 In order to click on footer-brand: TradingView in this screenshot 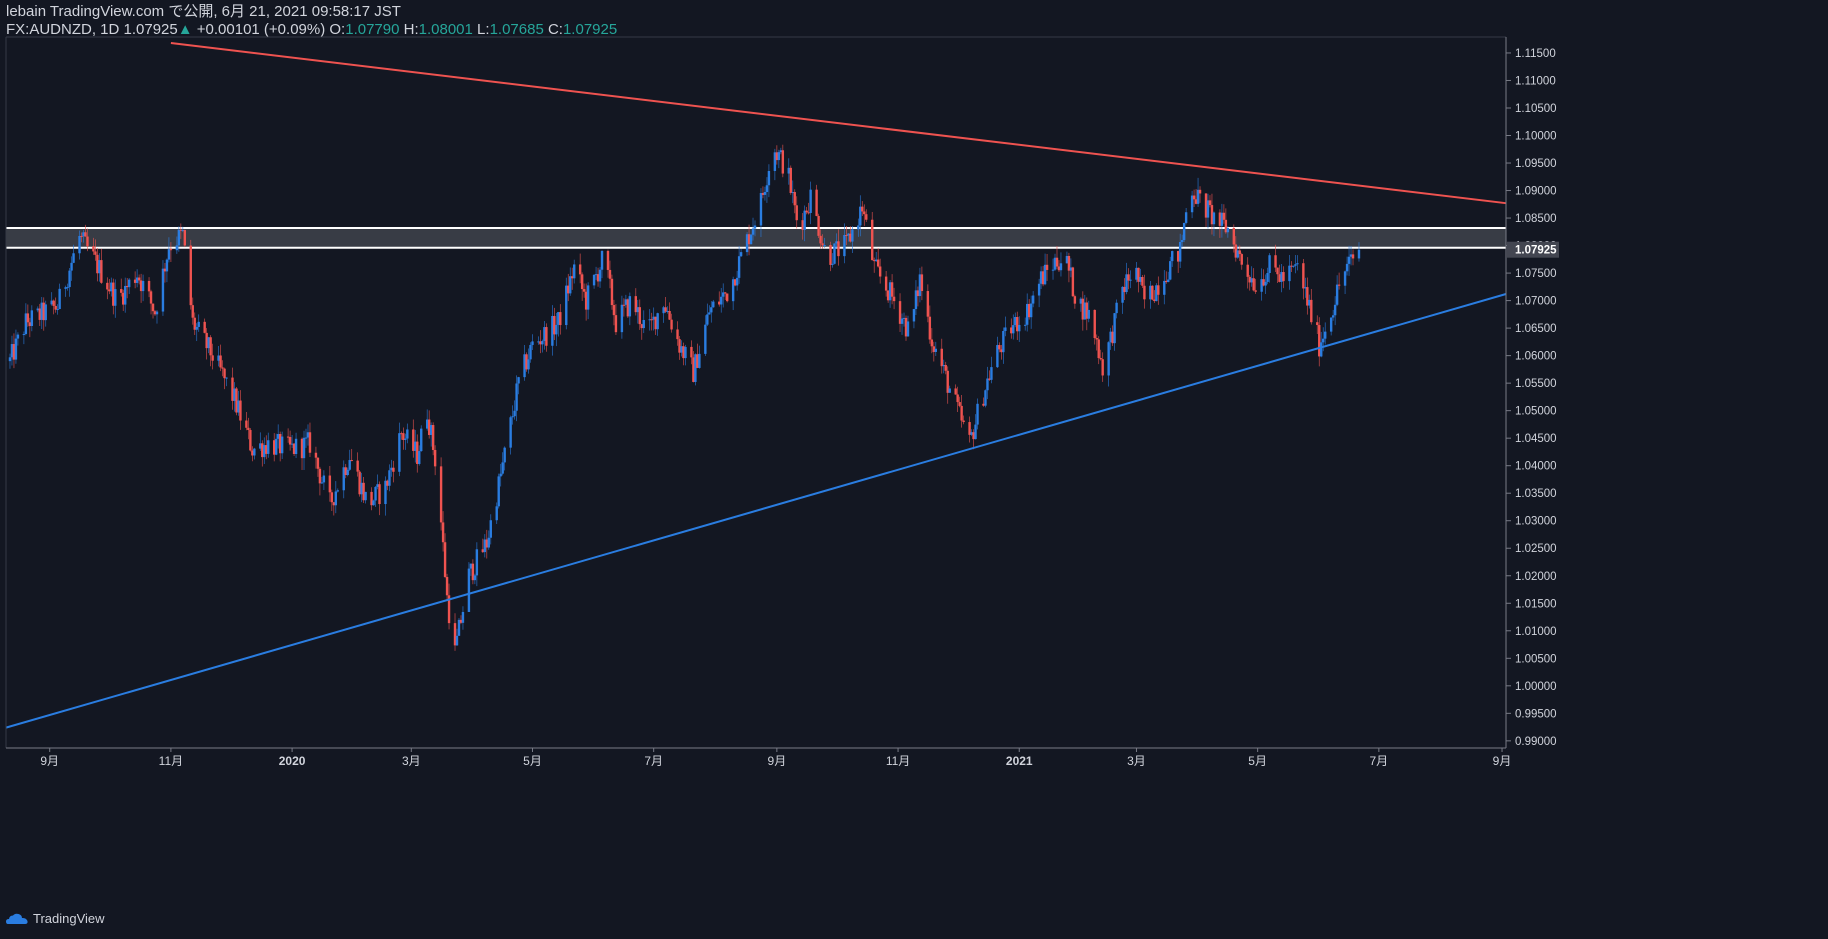, I will do `click(69, 918)`.